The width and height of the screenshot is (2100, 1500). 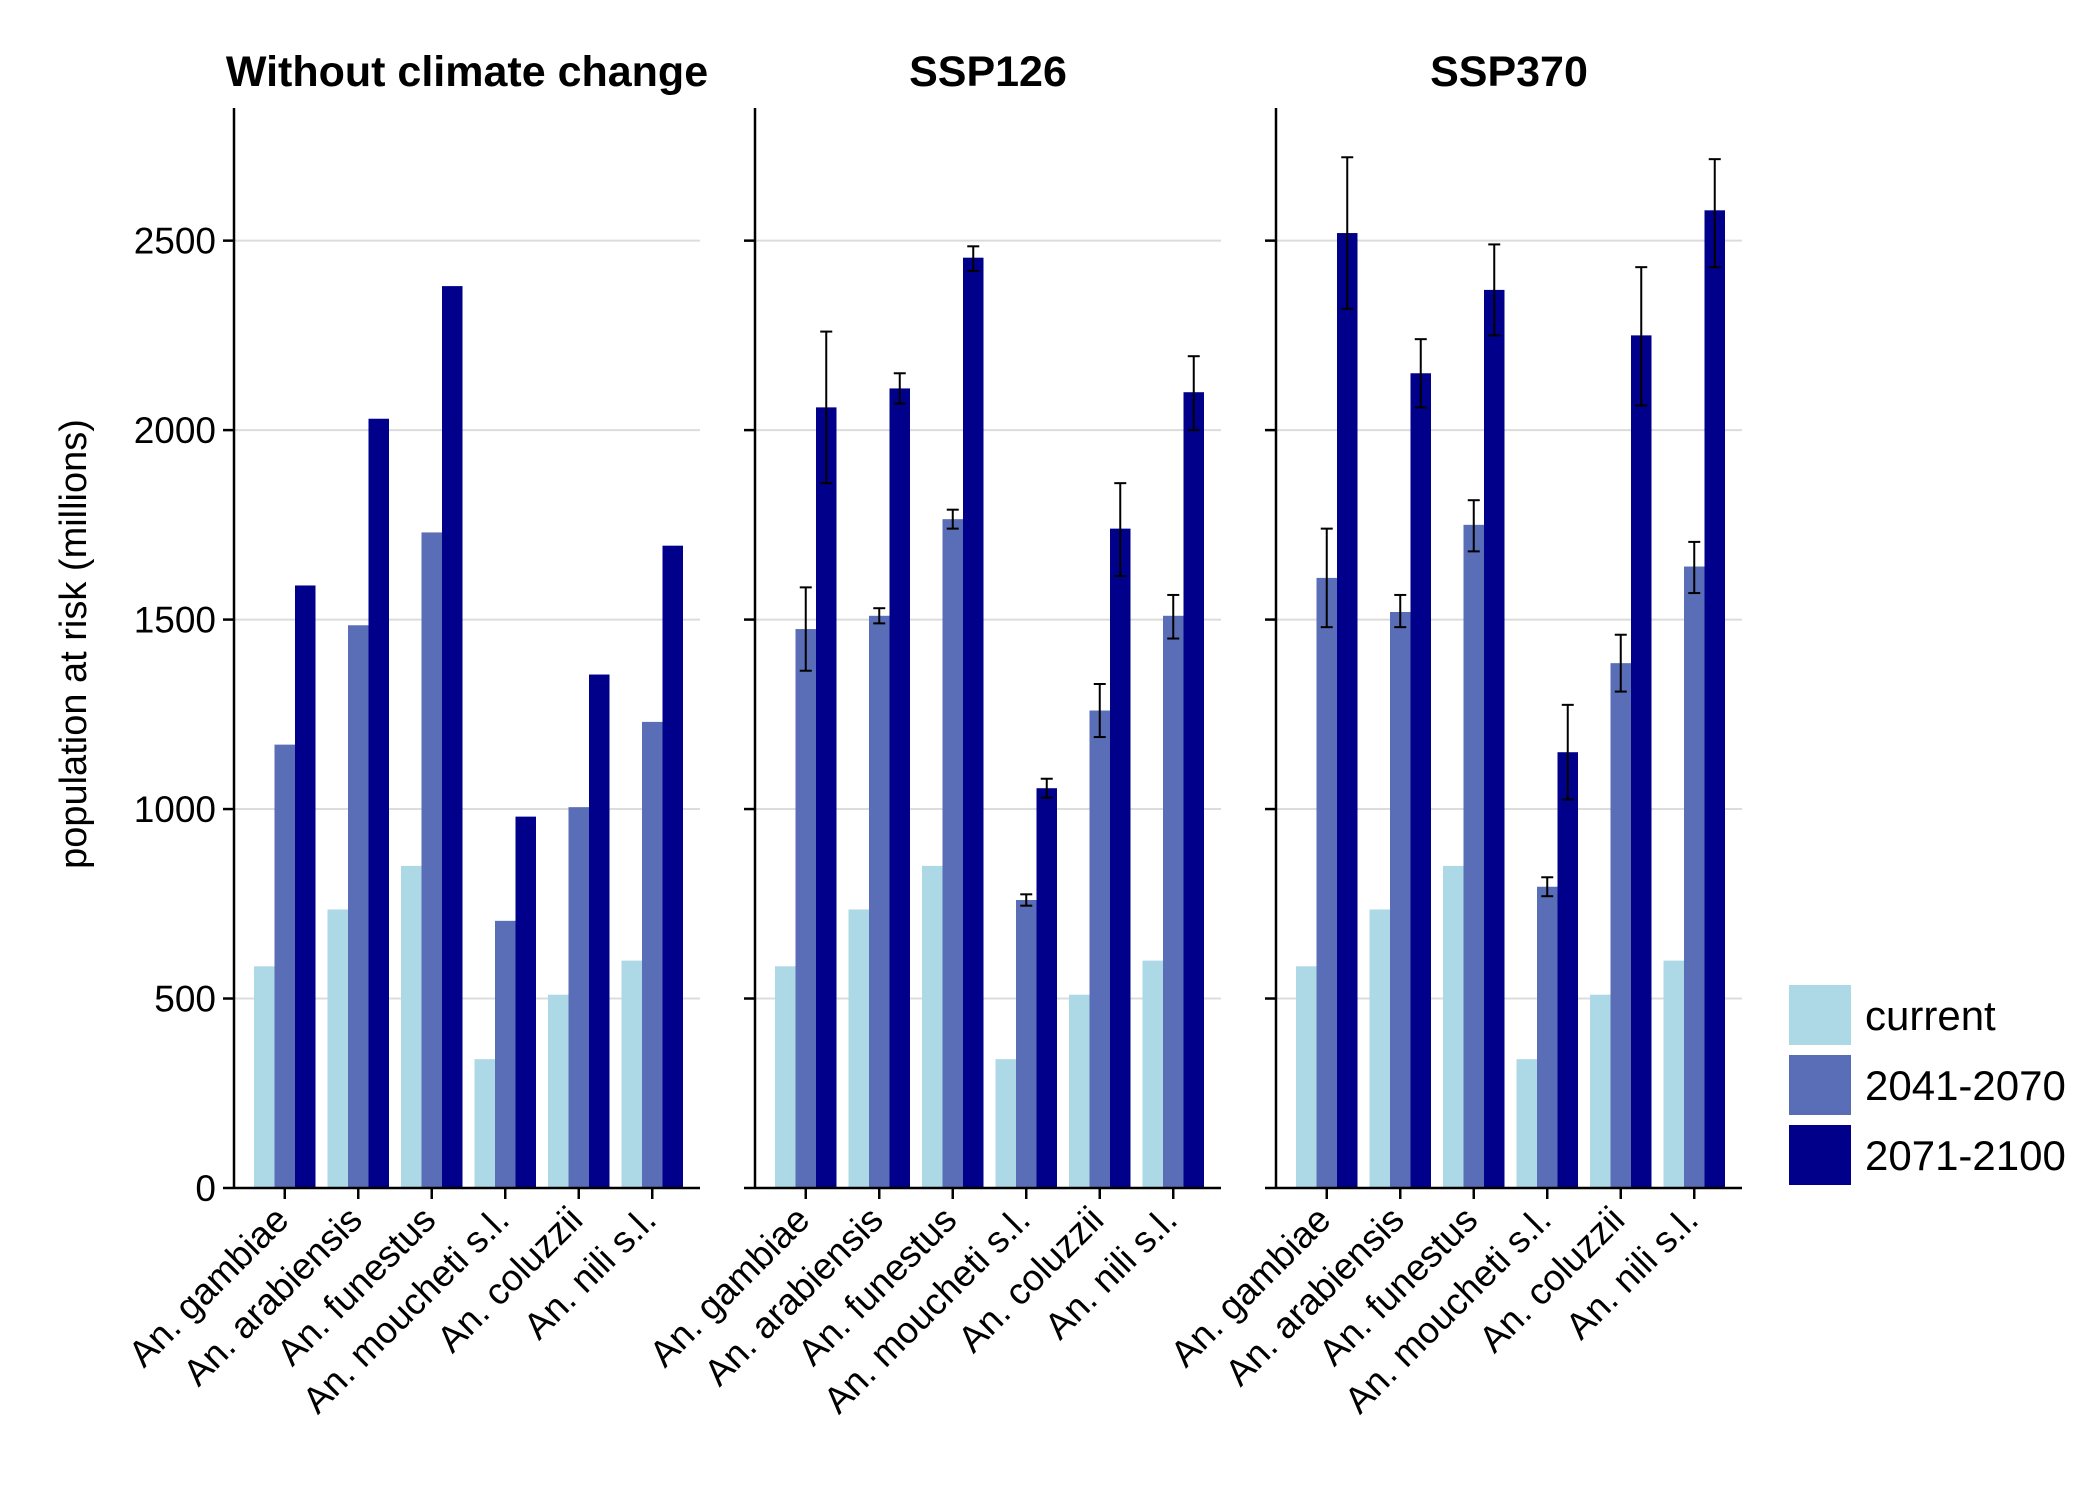 I want to click on legend-item-2: 2041-2070, so click(x=1927, y=1085).